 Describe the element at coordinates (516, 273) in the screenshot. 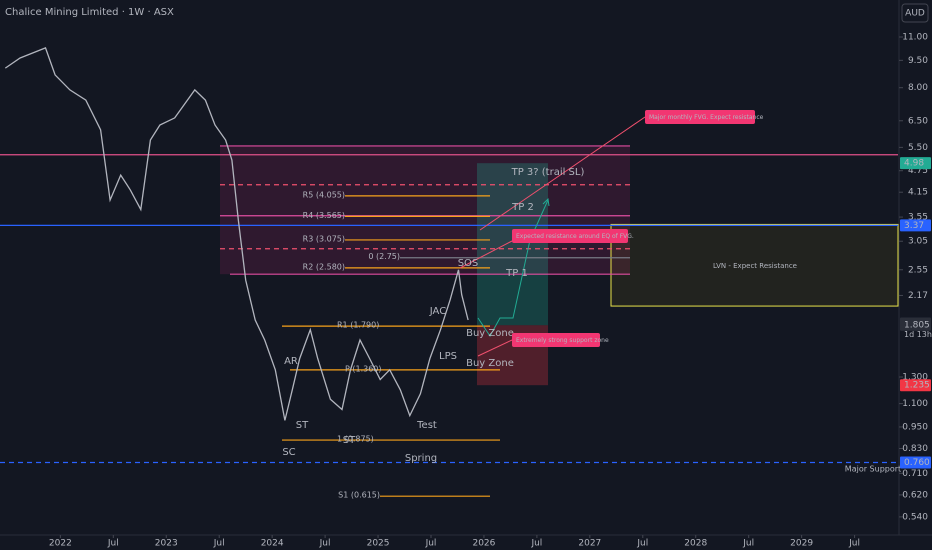

I see `annotation: TP 1` at that location.